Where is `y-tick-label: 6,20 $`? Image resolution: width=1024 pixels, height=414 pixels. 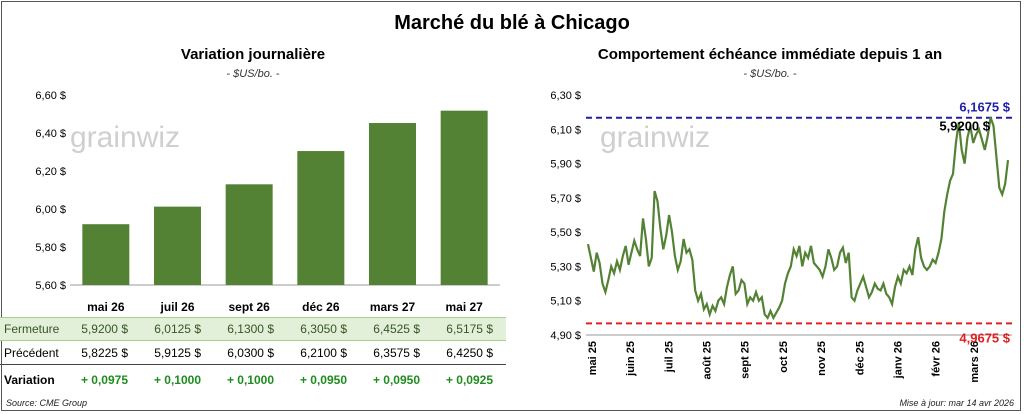
y-tick-label: 6,20 $ is located at coordinates (50, 172).